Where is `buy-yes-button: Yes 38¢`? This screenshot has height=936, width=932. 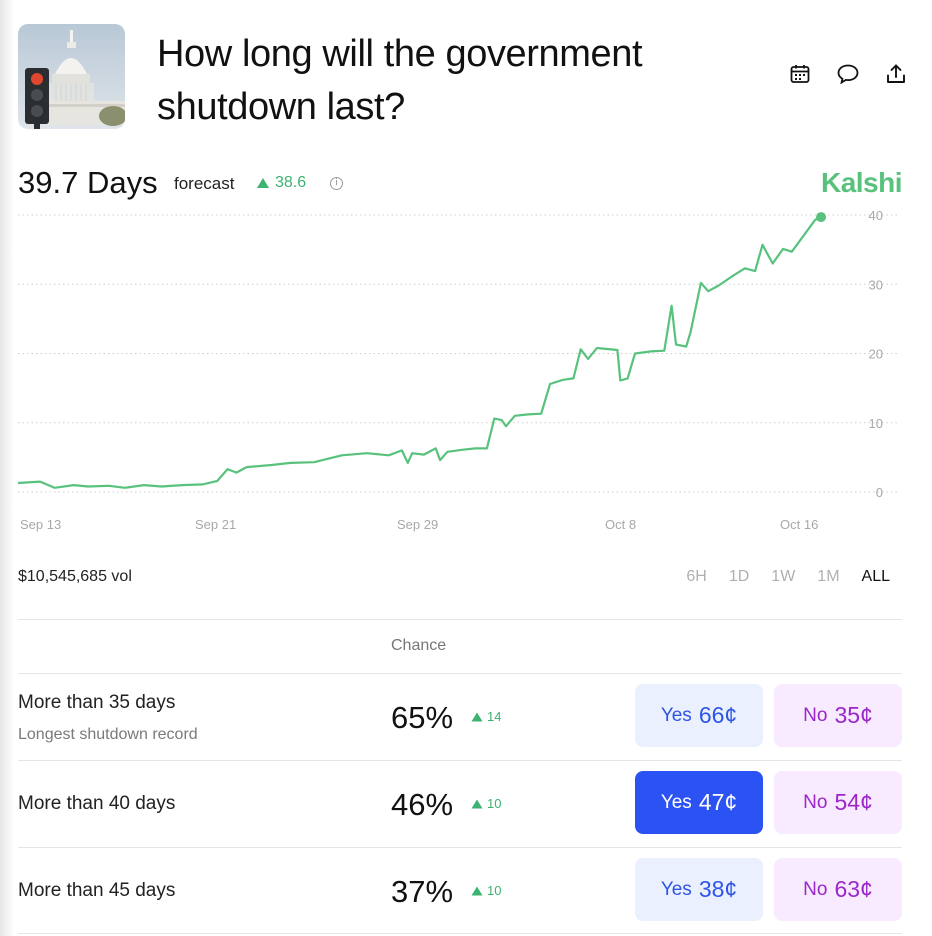
buy-yes-button: Yes 38¢ is located at coordinates (699, 889).